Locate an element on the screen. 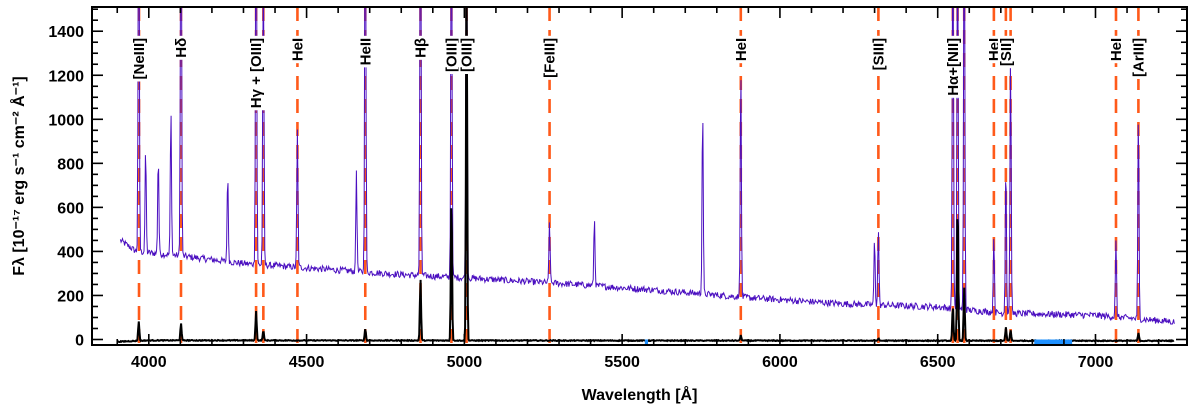  svg-text: [ArIII] is located at coordinates (1138, 57).